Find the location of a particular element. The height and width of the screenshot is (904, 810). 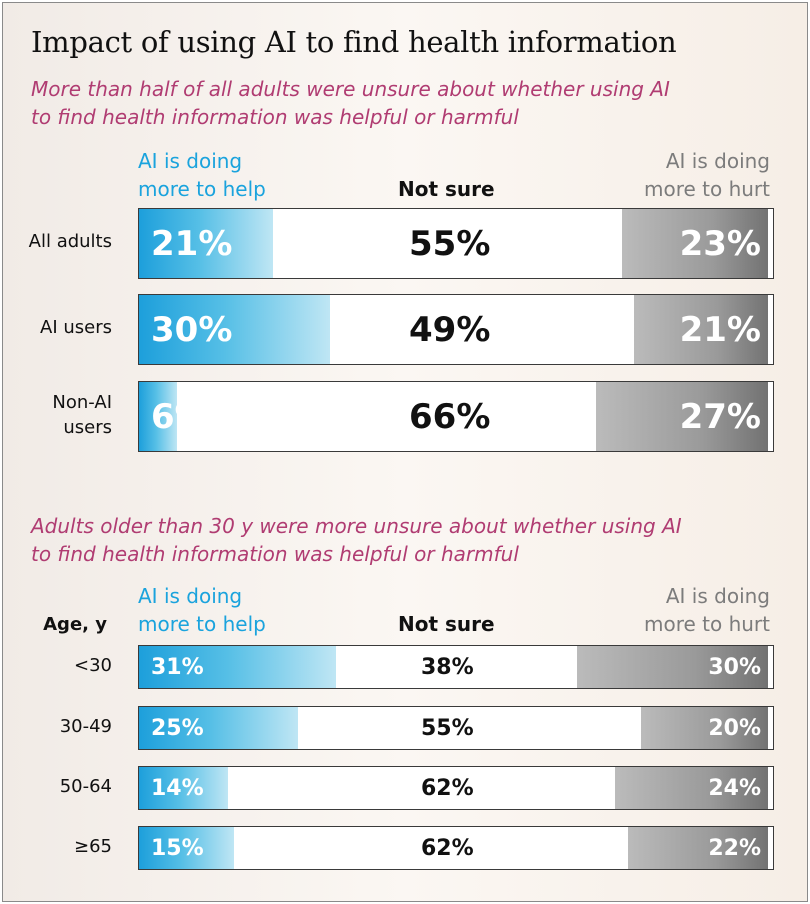

value-help: 14% is located at coordinates (177, 788).